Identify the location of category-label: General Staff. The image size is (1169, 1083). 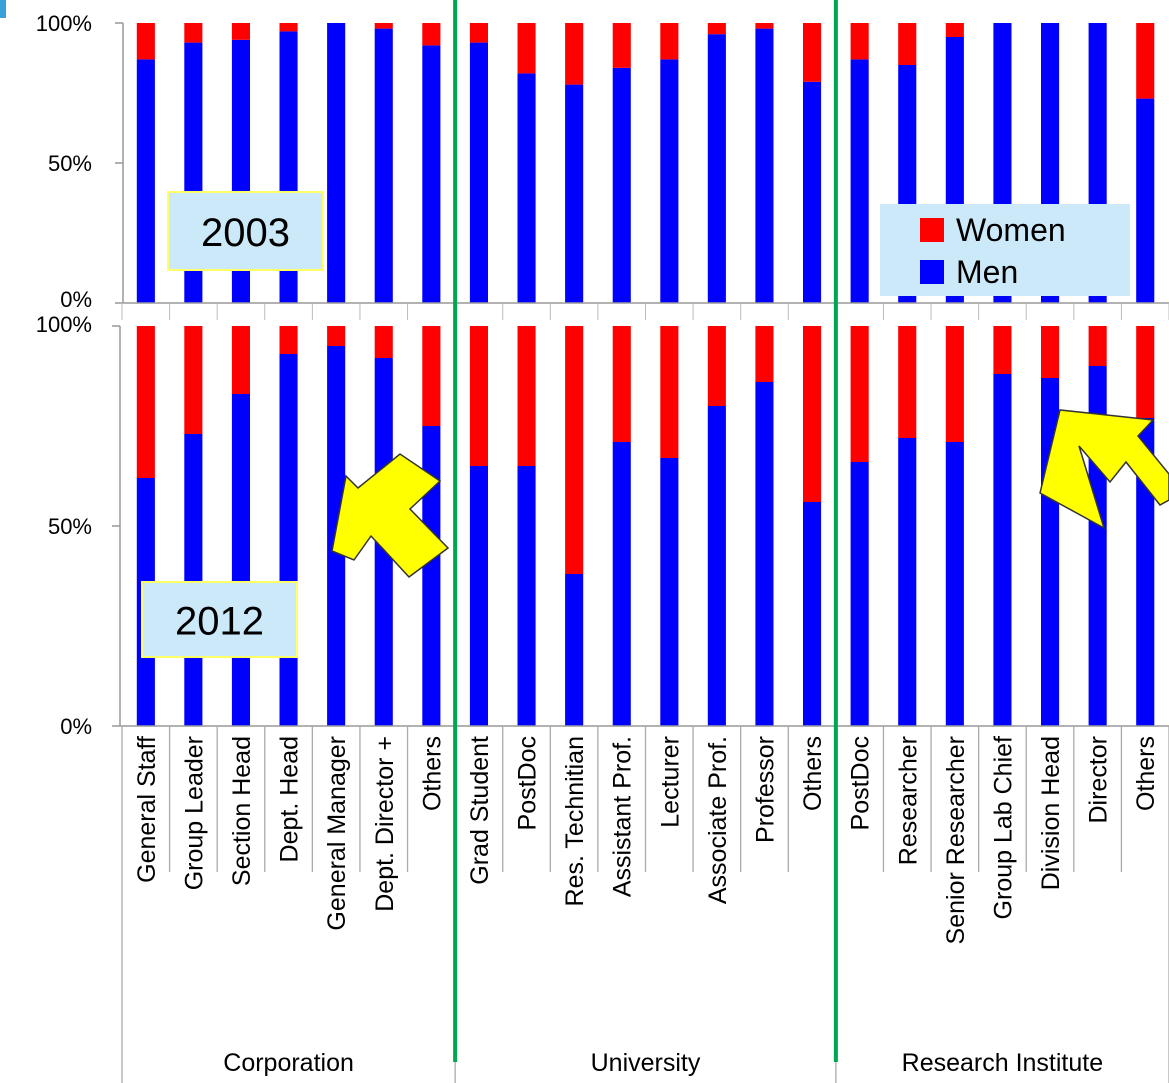
(147, 809).